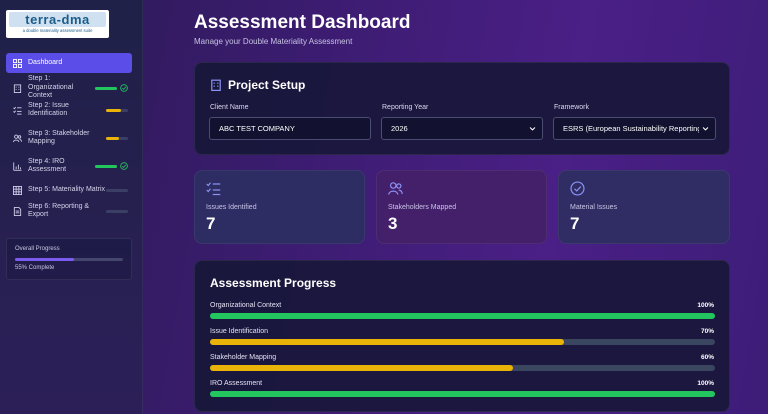 Image resolution: width=768 pixels, height=414 pixels. I want to click on sidebar-item-step-2: Step 2: Issue Identification, so click(69, 109).